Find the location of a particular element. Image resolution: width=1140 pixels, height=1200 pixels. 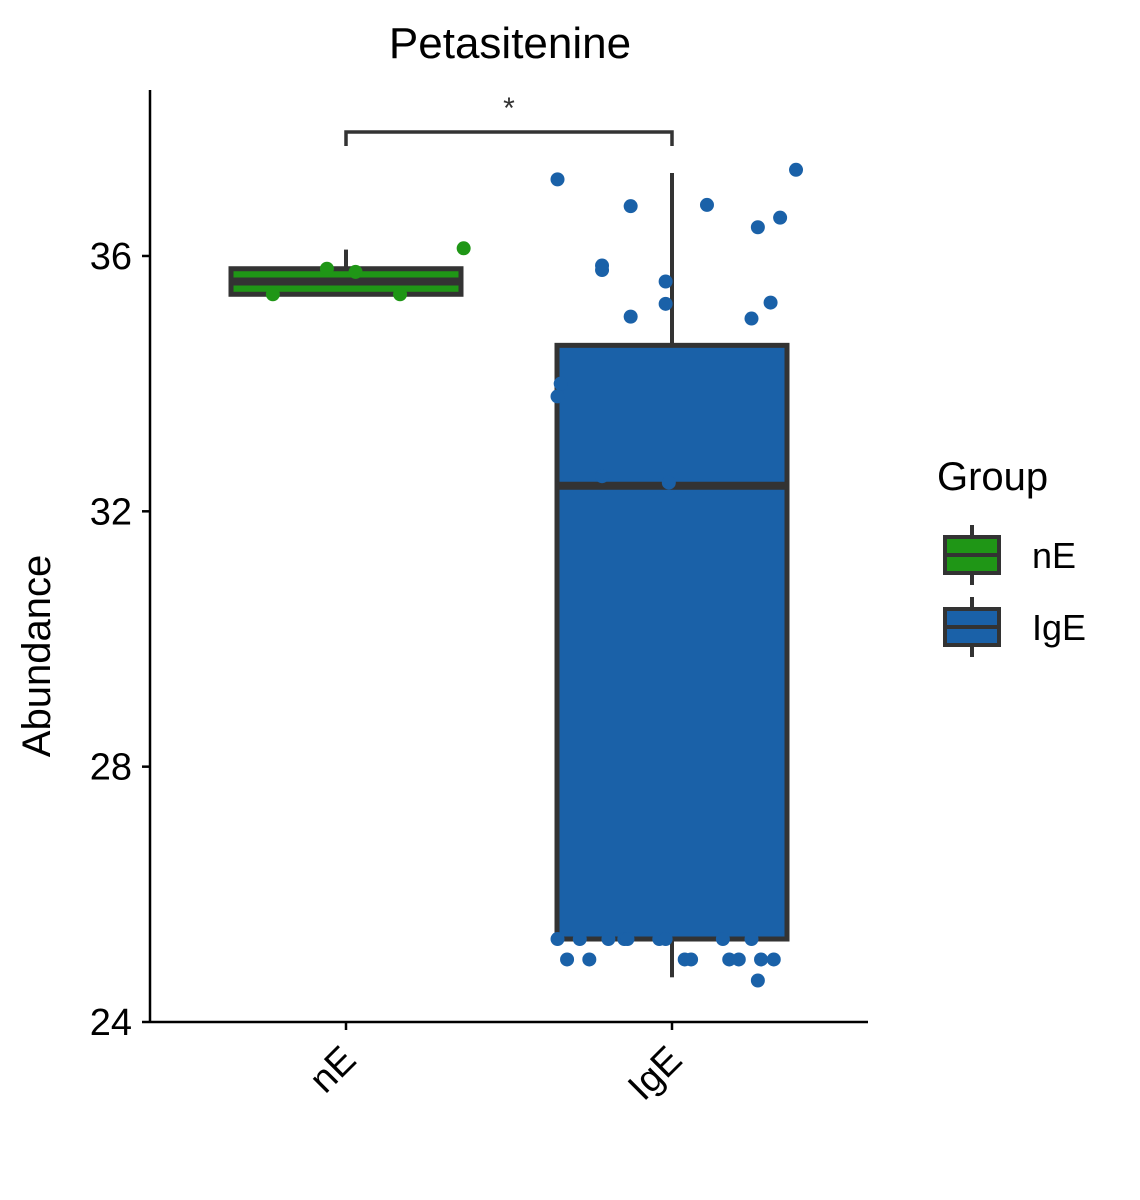

x-tick-label: IgE is located at coordinates (655, 1074).